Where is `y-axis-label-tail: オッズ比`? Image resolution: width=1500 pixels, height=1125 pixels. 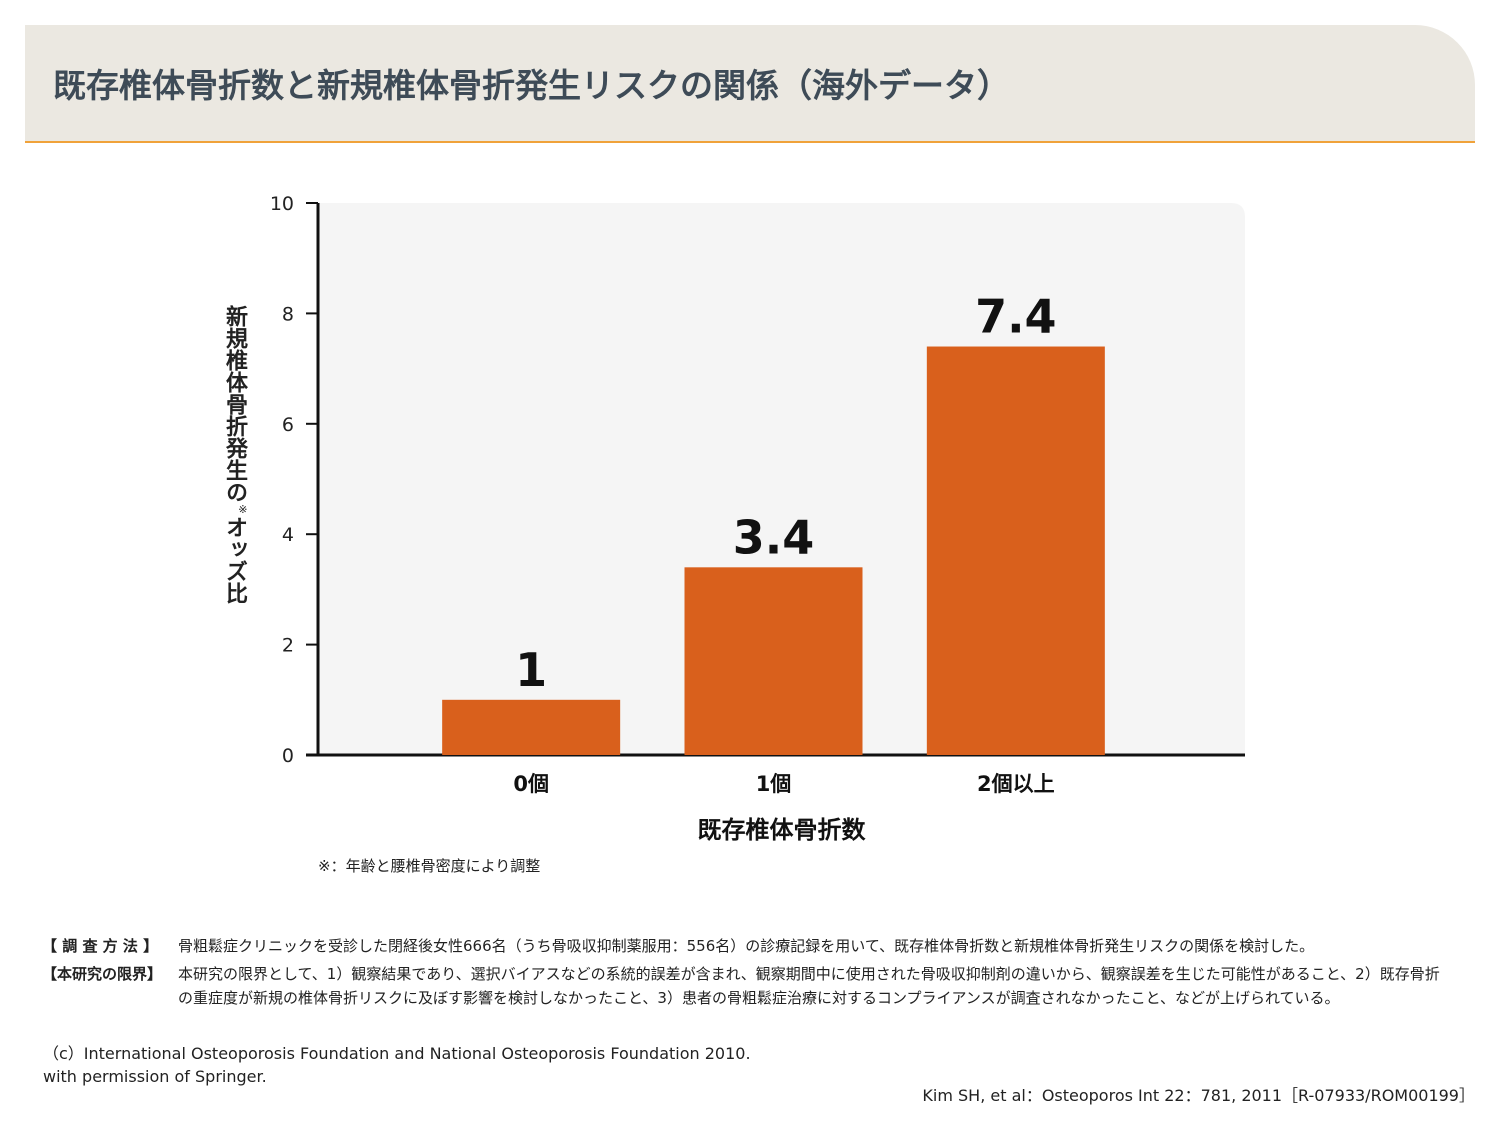 y-axis-label-tail: オッズ比 is located at coordinates (234, 560).